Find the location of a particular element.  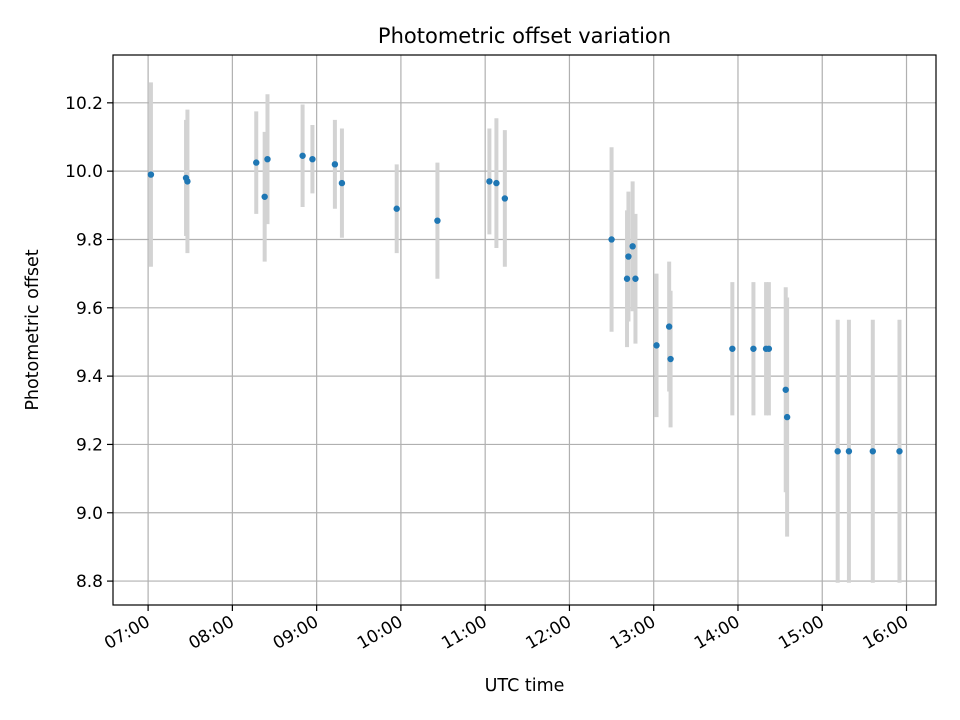

y-tick-label: 9.6 is located at coordinates (89, 309).